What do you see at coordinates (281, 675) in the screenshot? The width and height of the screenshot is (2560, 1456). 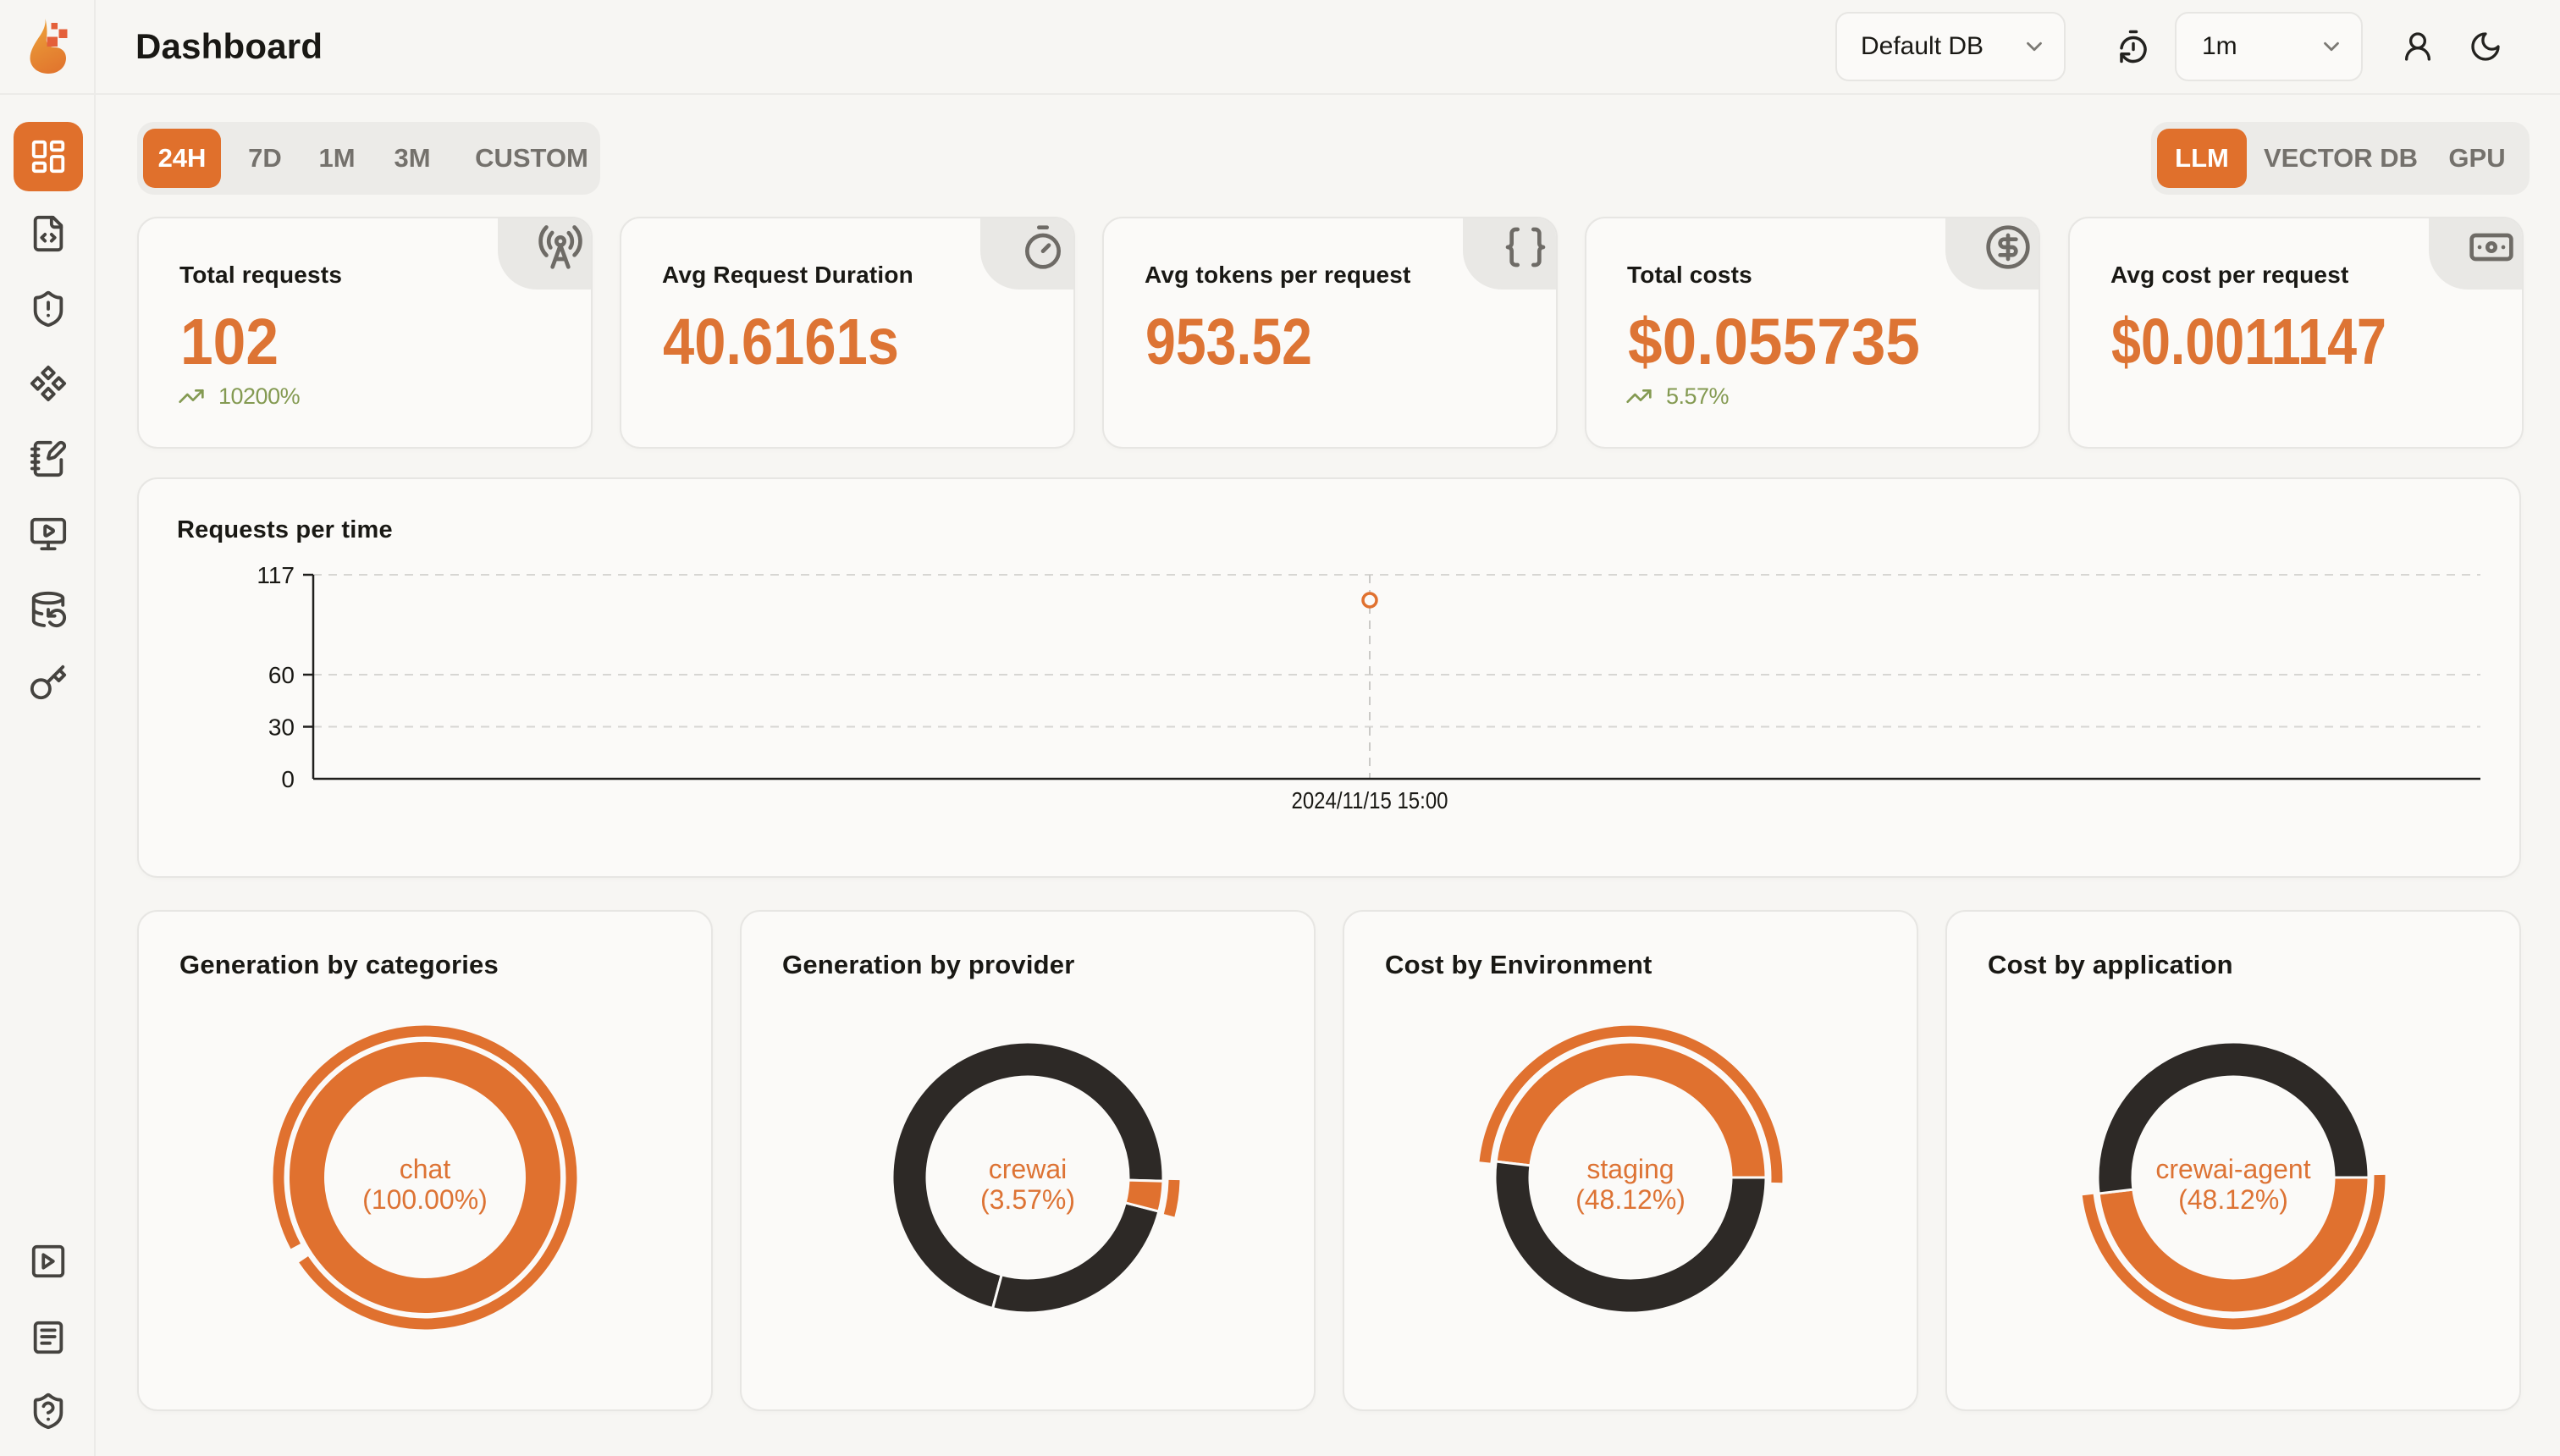 I see `svg-text: 60` at bounding box center [281, 675].